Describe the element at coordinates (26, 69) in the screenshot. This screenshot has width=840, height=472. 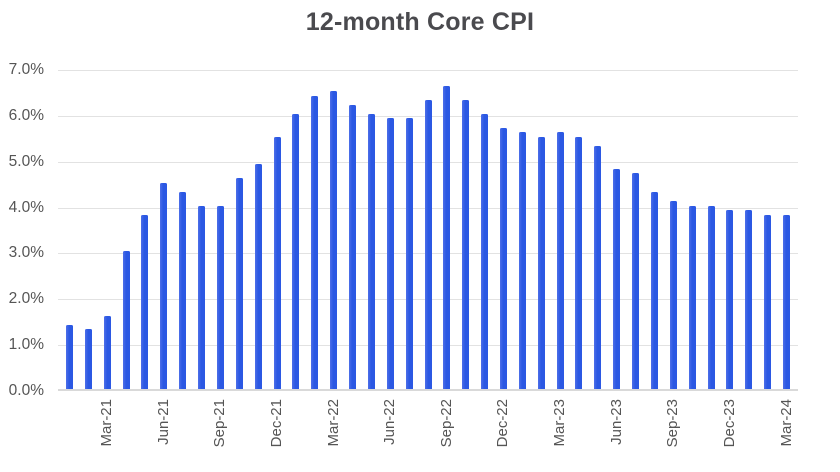
I see `y-tick-label: 7.0%` at that location.